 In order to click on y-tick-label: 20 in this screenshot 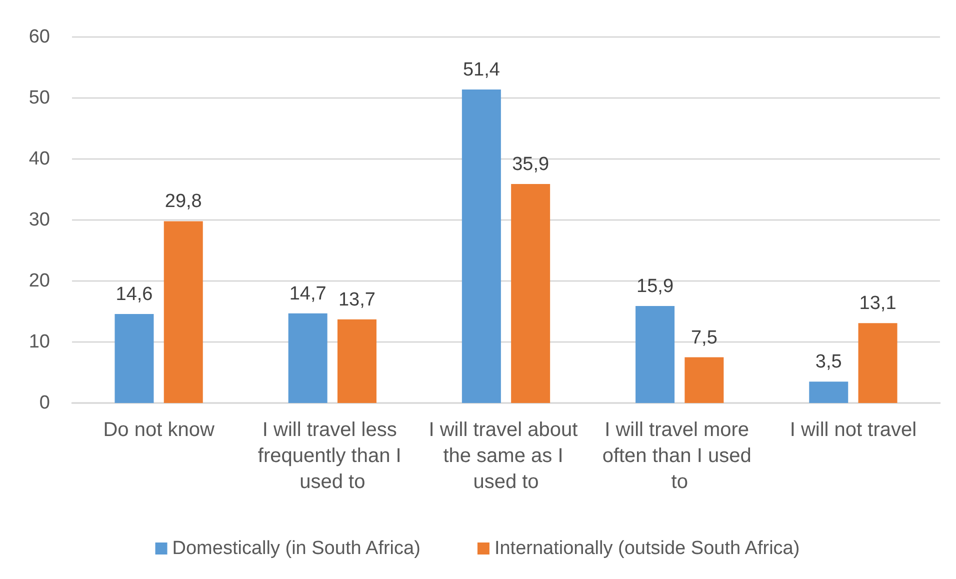, I will do `click(39, 281)`.